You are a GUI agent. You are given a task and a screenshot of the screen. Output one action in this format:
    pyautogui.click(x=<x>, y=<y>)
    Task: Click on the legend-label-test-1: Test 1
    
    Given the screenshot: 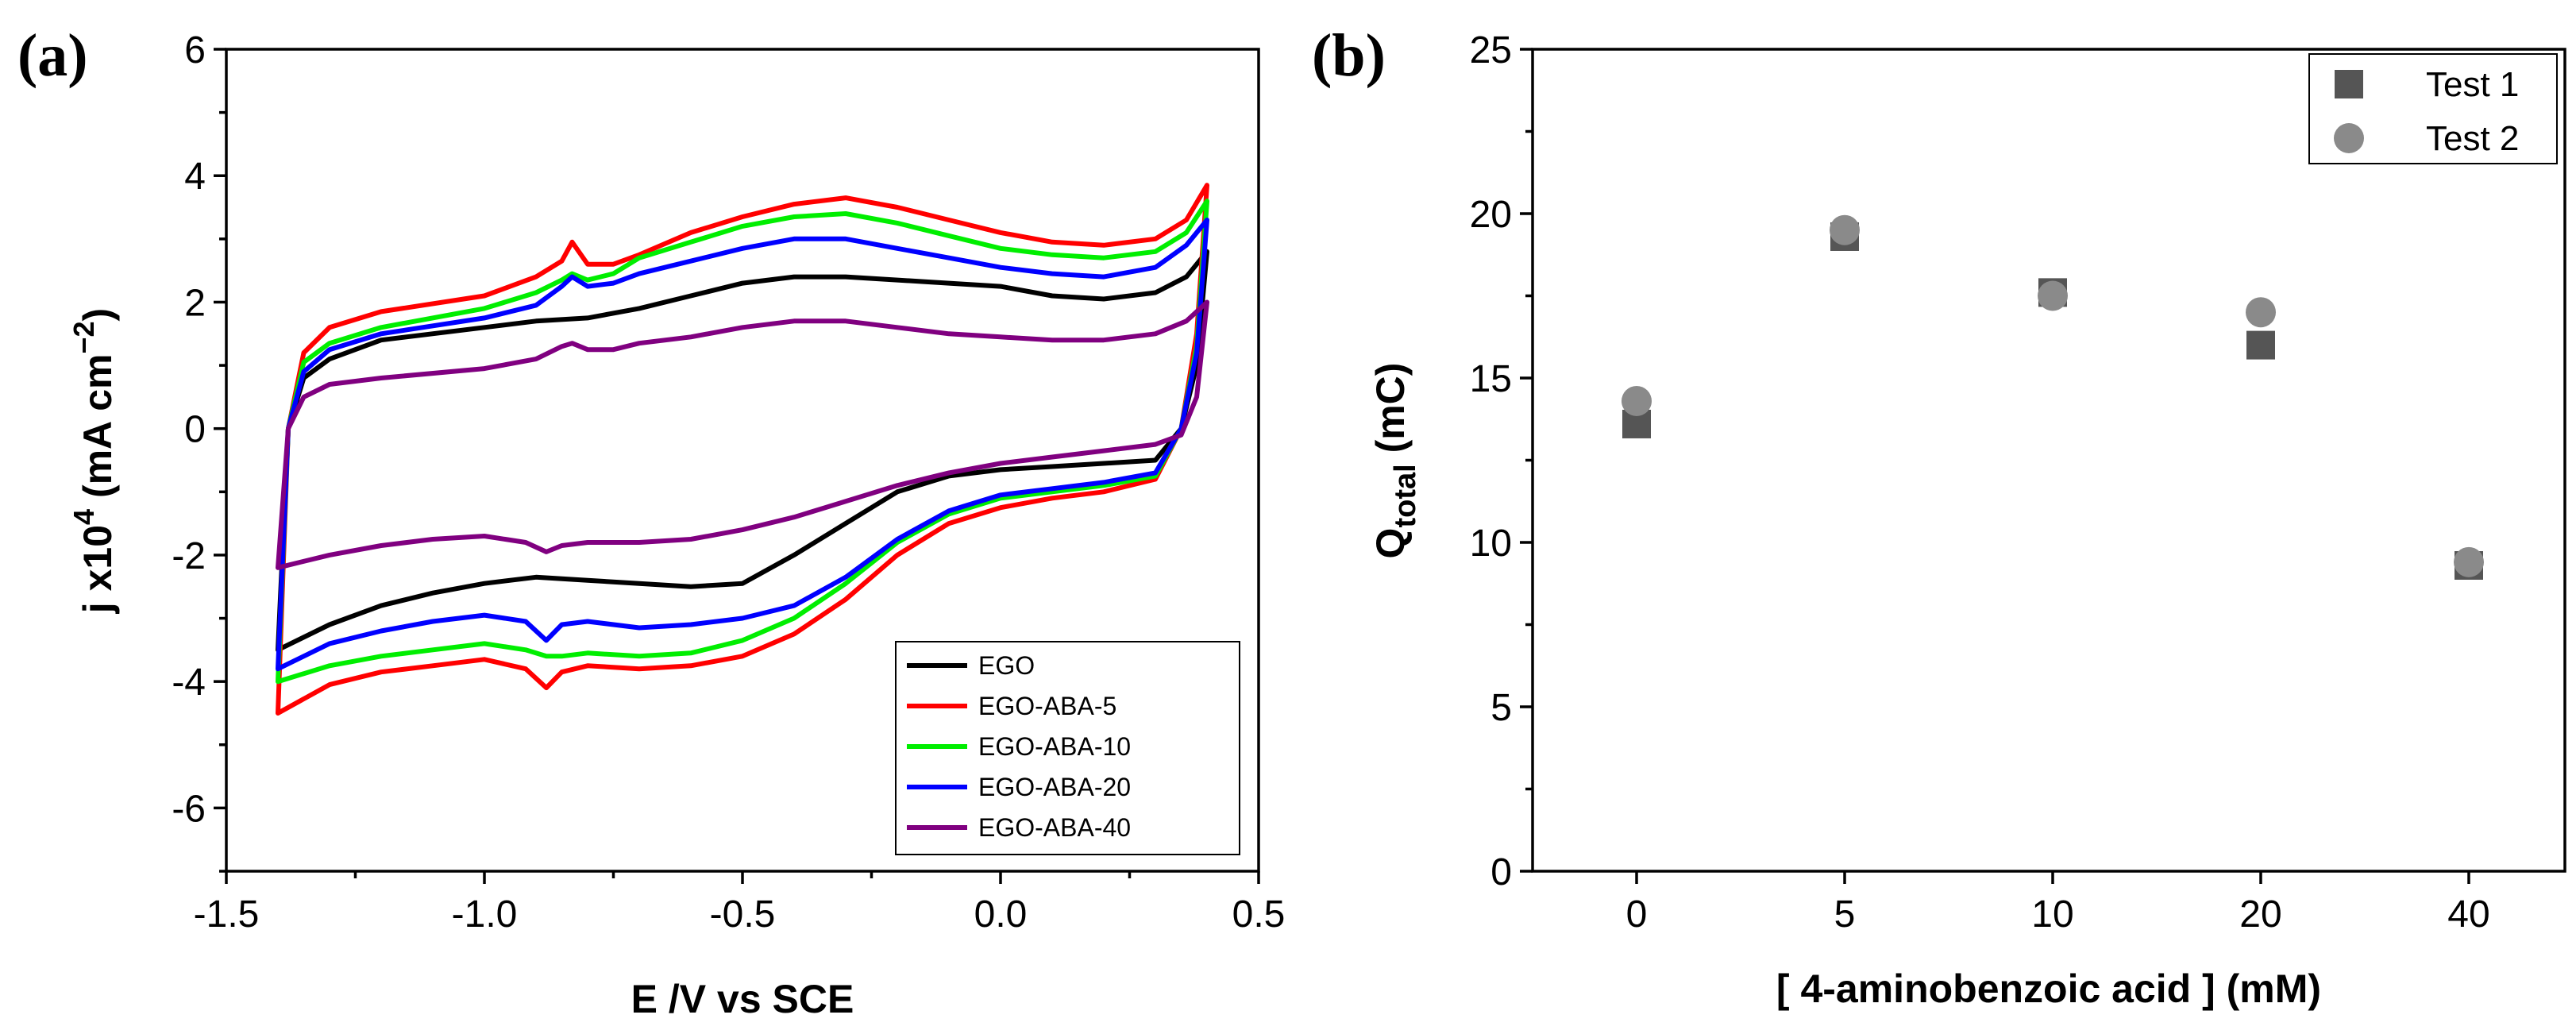 What is the action you would take?
    pyautogui.click(x=2472, y=85)
    